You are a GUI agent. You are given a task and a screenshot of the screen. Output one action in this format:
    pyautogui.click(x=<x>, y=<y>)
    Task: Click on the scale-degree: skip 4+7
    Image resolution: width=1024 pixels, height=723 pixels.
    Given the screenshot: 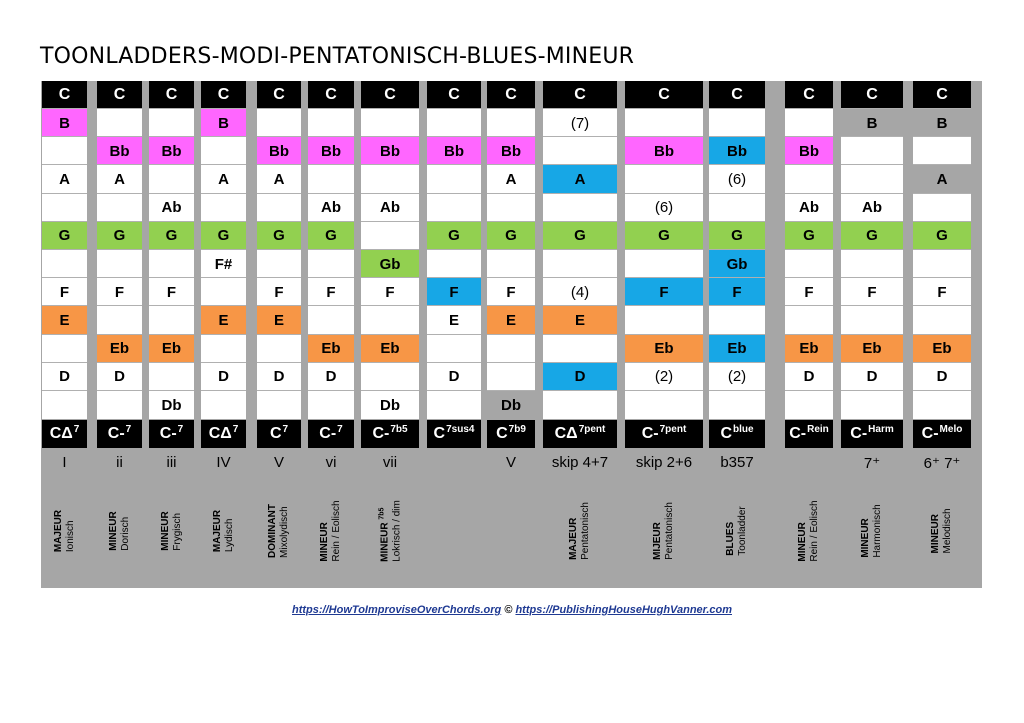 What is the action you would take?
    pyautogui.click(x=580, y=462)
    